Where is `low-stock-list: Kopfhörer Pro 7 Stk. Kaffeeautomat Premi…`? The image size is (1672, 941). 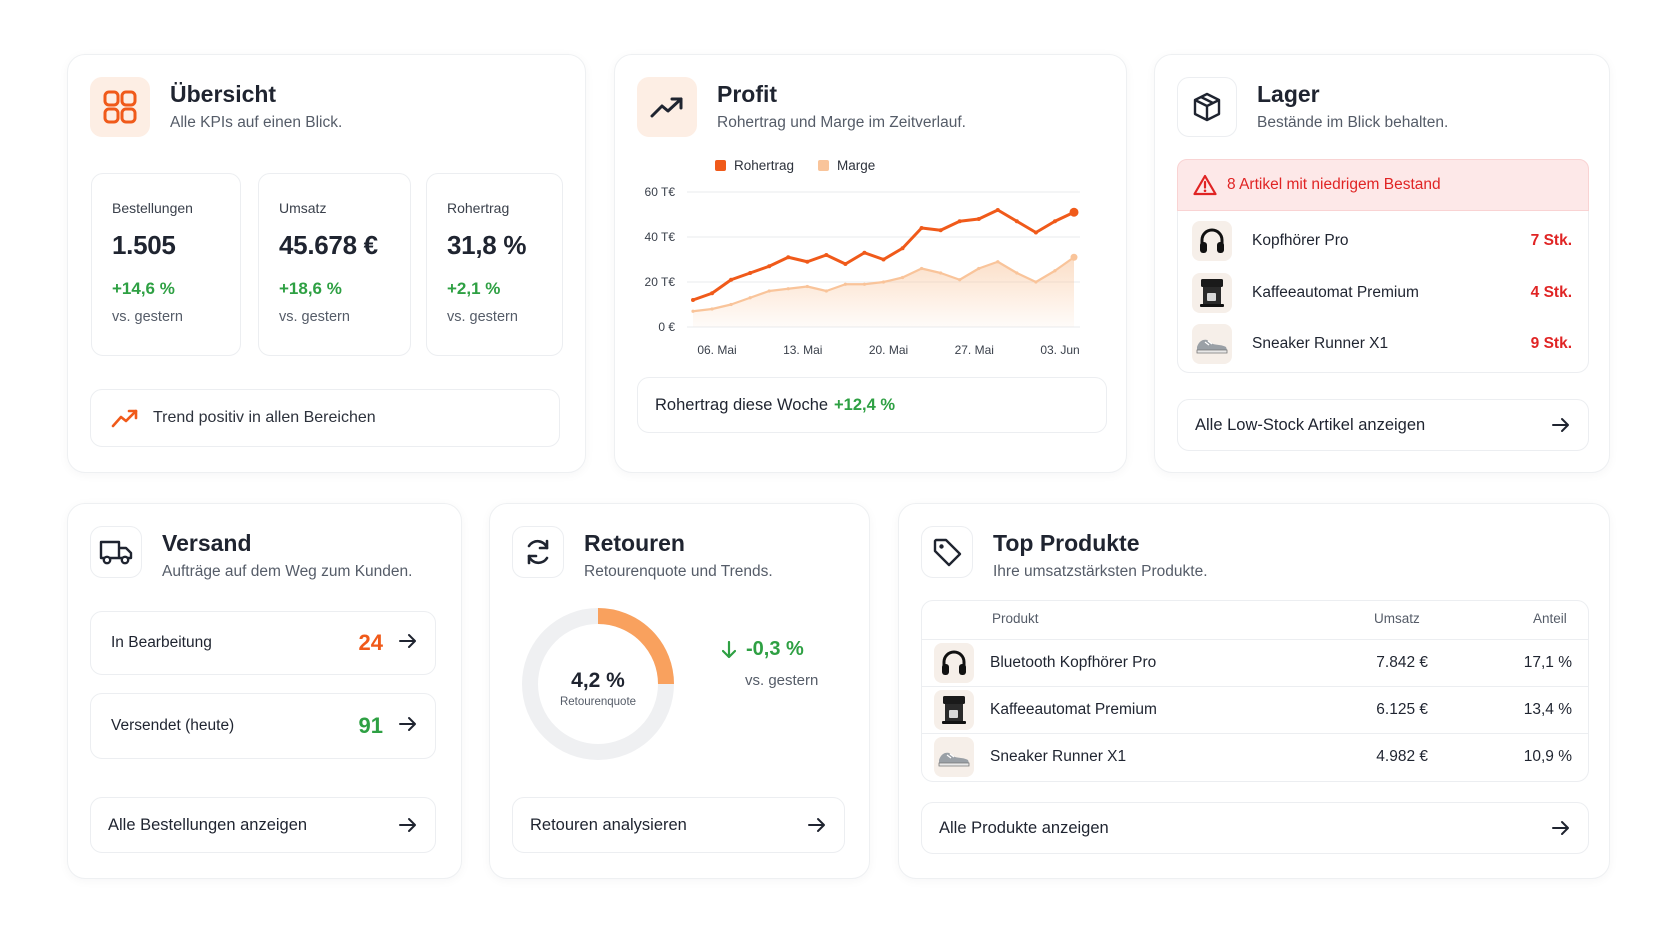
low-stock-list: Kopfhörer Pro 7 Stk. Kaffeeautomat Premi… is located at coordinates (1383, 292).